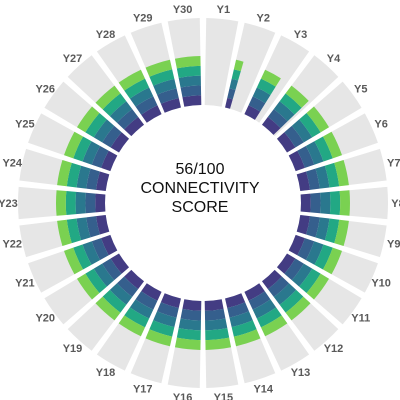 This screenshot has height=400, width=400. What do you see at coordinates (300, 35) in the screenshot?
I see `category-label-y3: Y3` at bounding box center [300, 35].